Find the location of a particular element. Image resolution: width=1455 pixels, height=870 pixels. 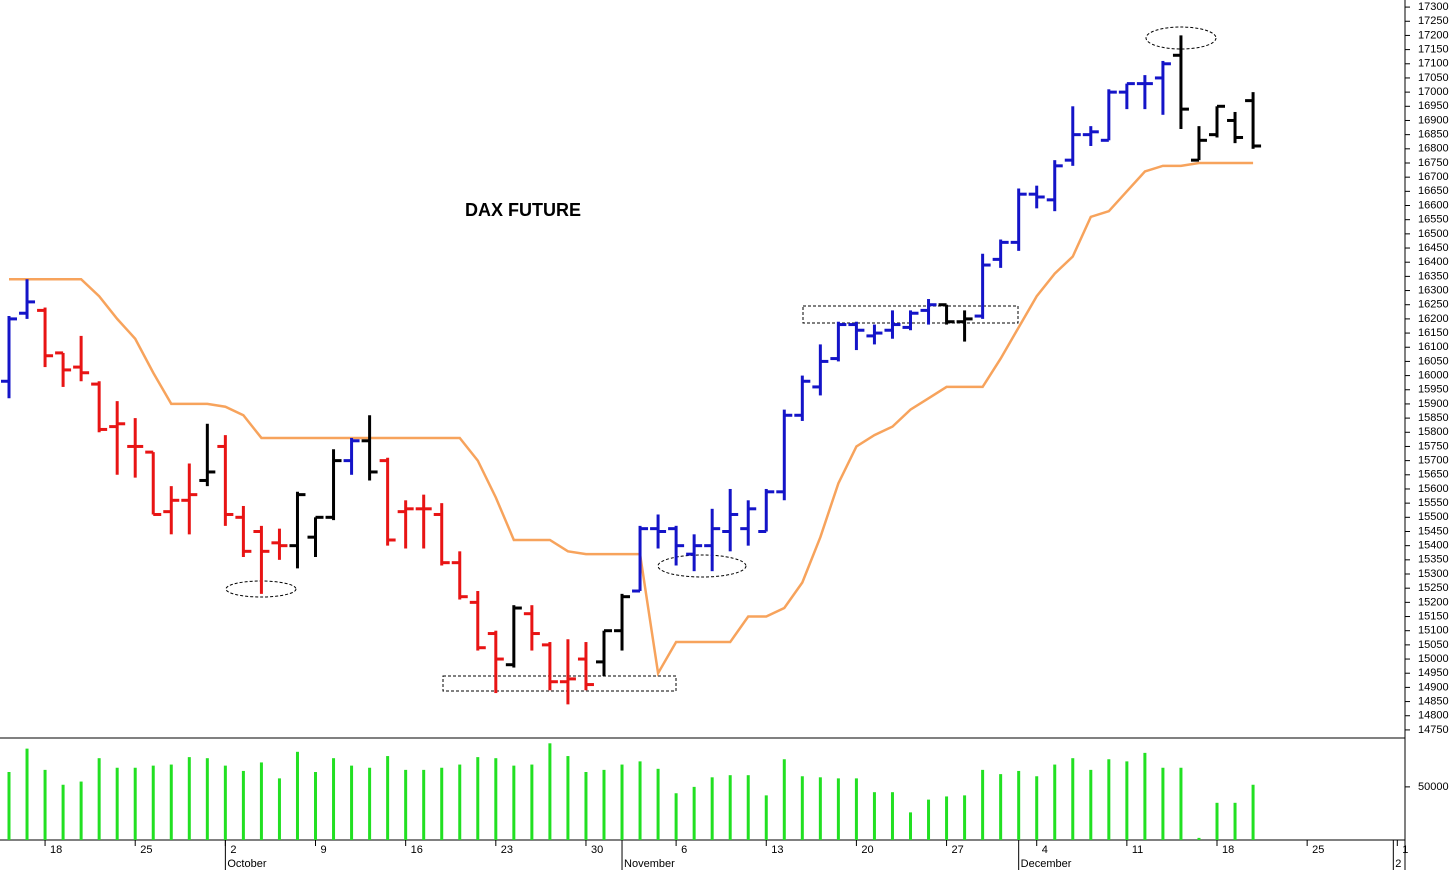

y-tick-label: 17000 is located at coordinates (1433, 92).